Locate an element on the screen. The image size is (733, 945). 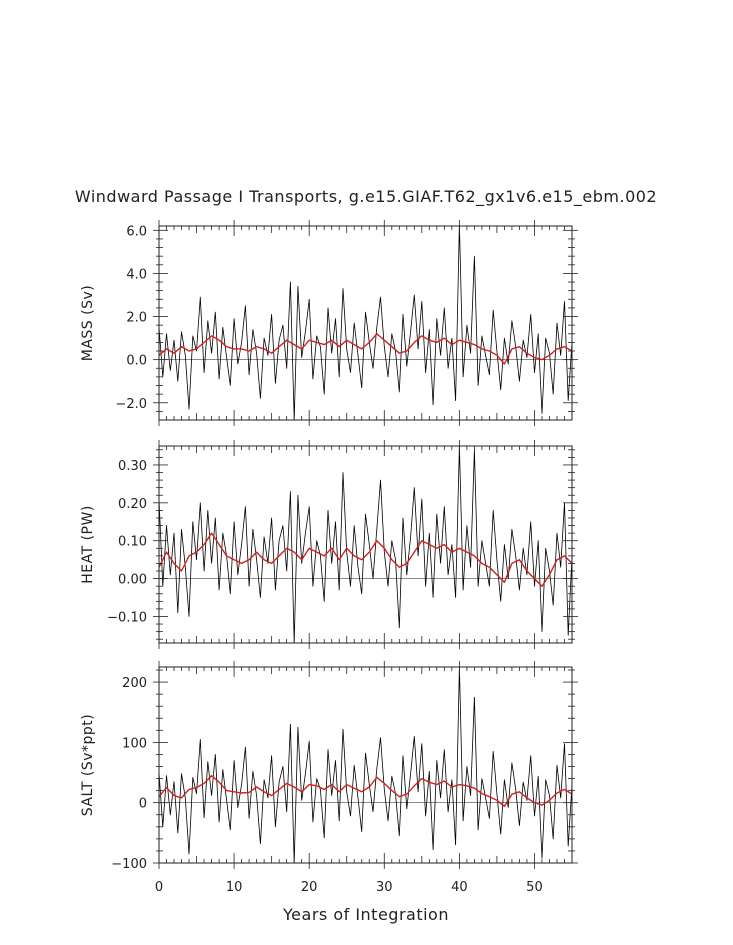
x-axis-label: Years of Integration is located at coordinates (365, 914).